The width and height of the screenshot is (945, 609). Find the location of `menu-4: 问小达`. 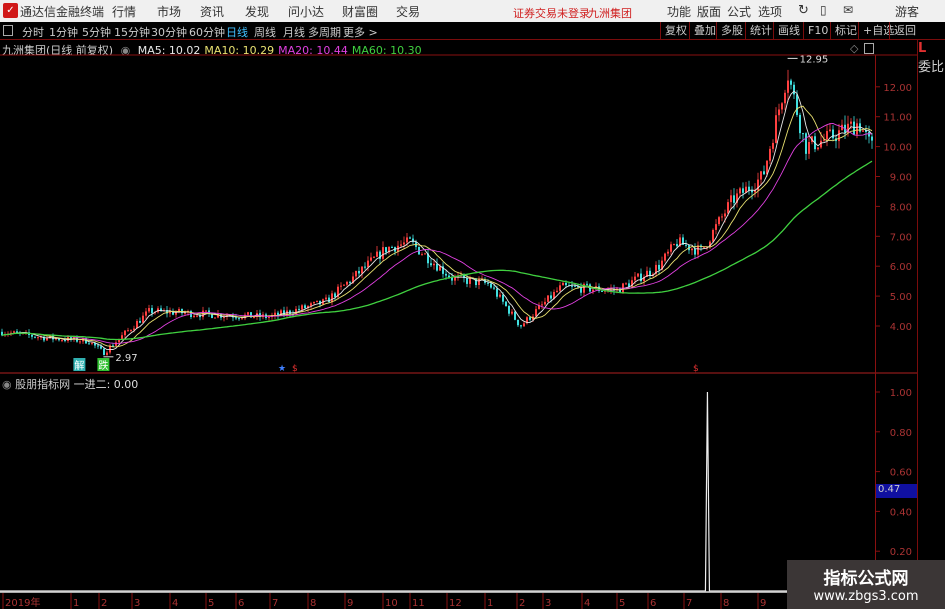

menu-4: 问小达 is located at coordinates (306, 12).